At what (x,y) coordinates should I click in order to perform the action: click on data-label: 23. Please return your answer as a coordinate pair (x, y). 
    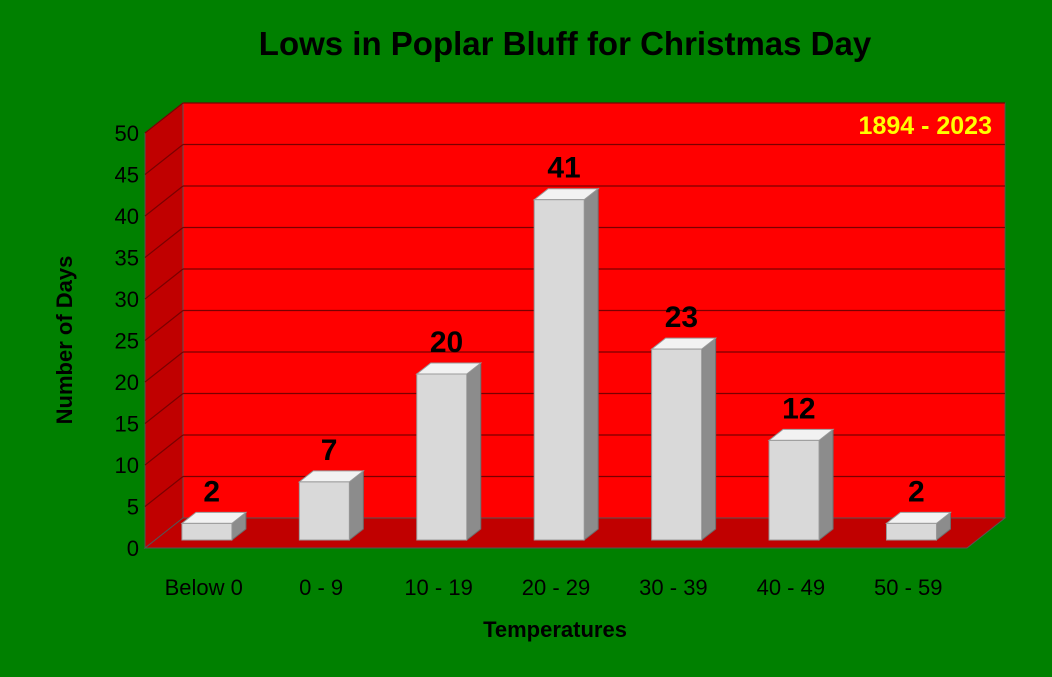
    Looking at the image, I should click on (681, 317).